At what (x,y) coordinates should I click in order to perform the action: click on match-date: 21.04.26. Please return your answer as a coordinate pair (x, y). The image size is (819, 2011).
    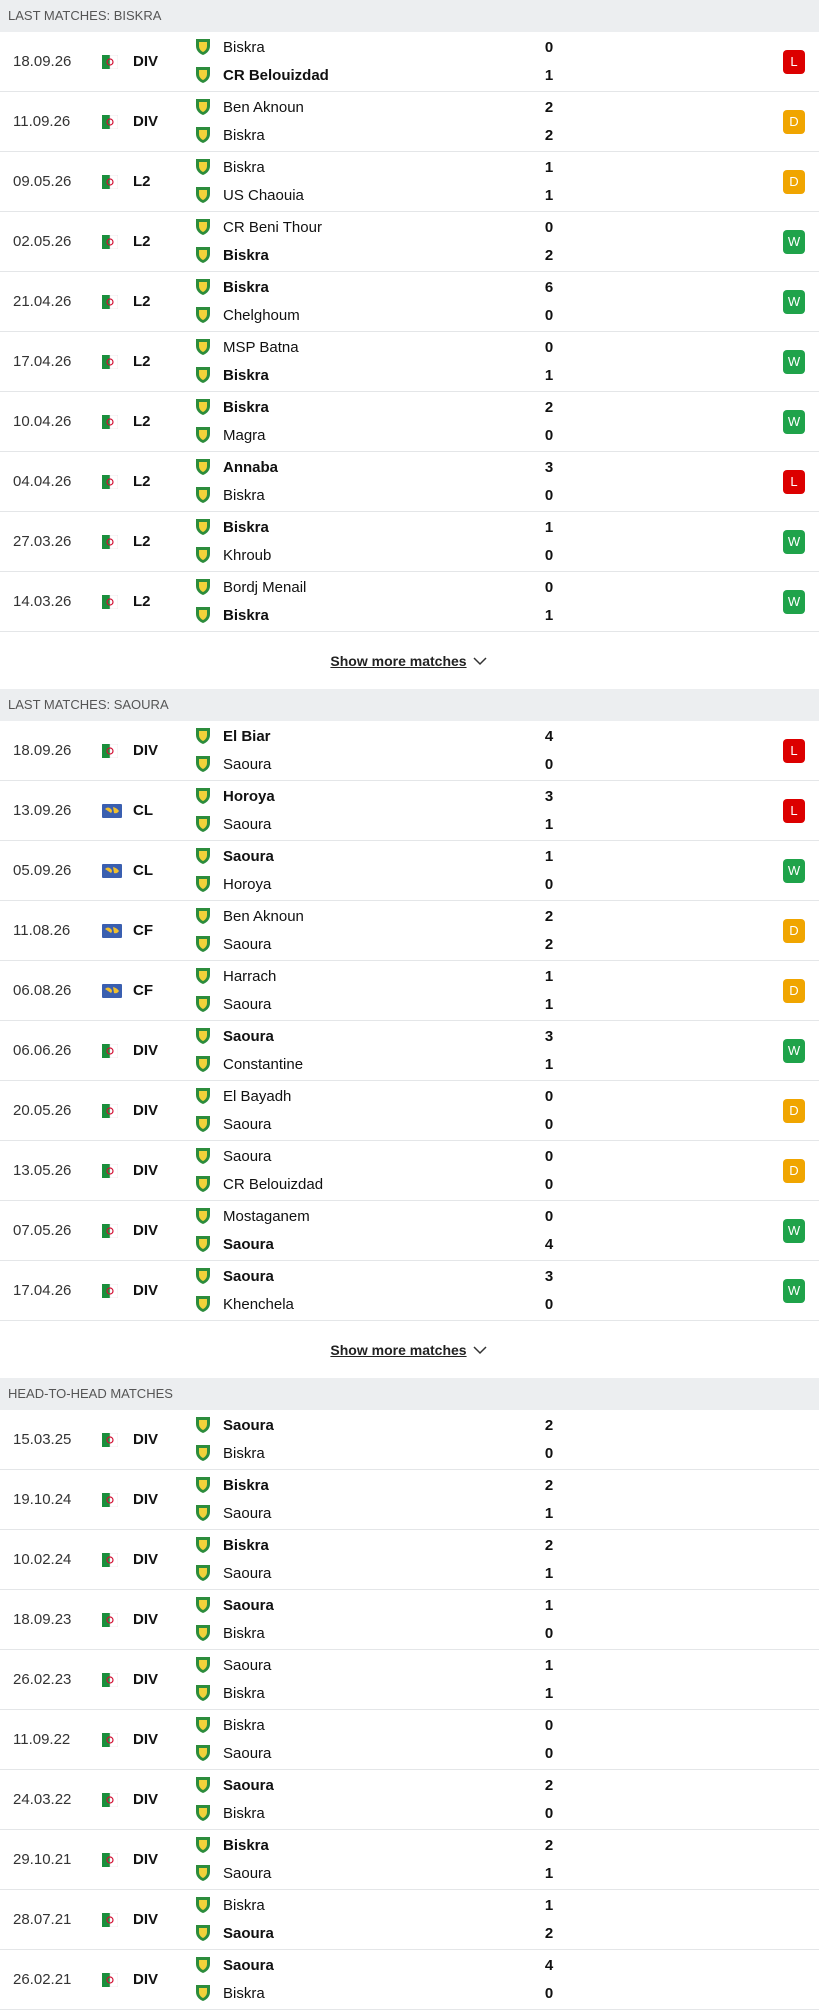
    Looking at the image, I should click on (42, 301).